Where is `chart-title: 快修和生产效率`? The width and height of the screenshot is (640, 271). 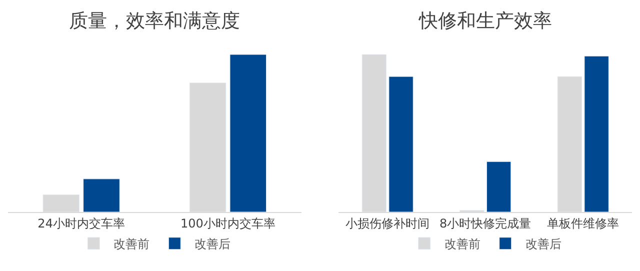 chart-title: 快修和生产效率 is located at coordinates (485, 21).